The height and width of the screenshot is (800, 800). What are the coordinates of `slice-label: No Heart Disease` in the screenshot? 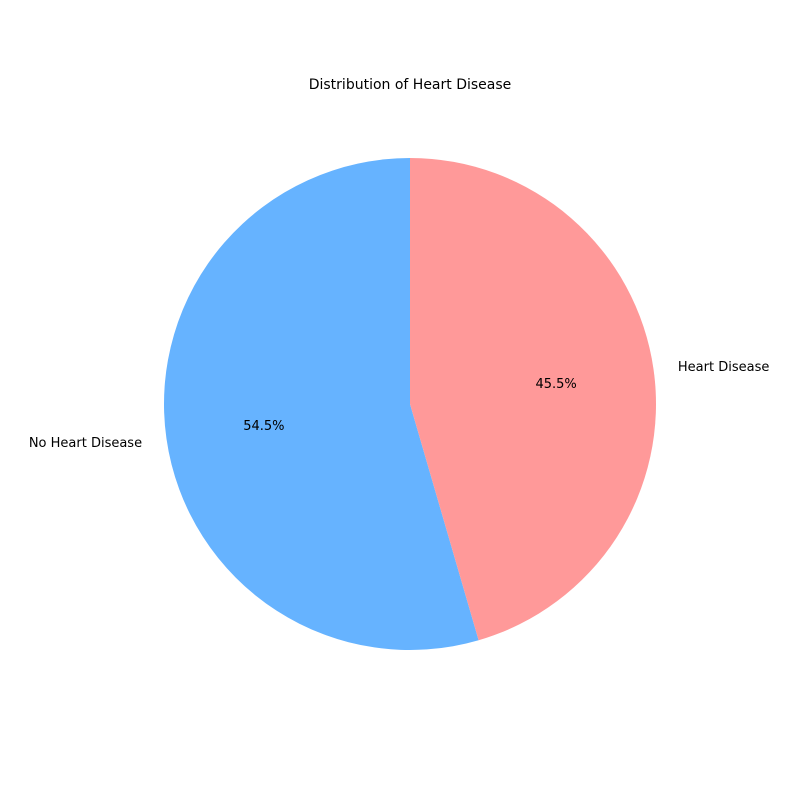 It's located at (85, 443).